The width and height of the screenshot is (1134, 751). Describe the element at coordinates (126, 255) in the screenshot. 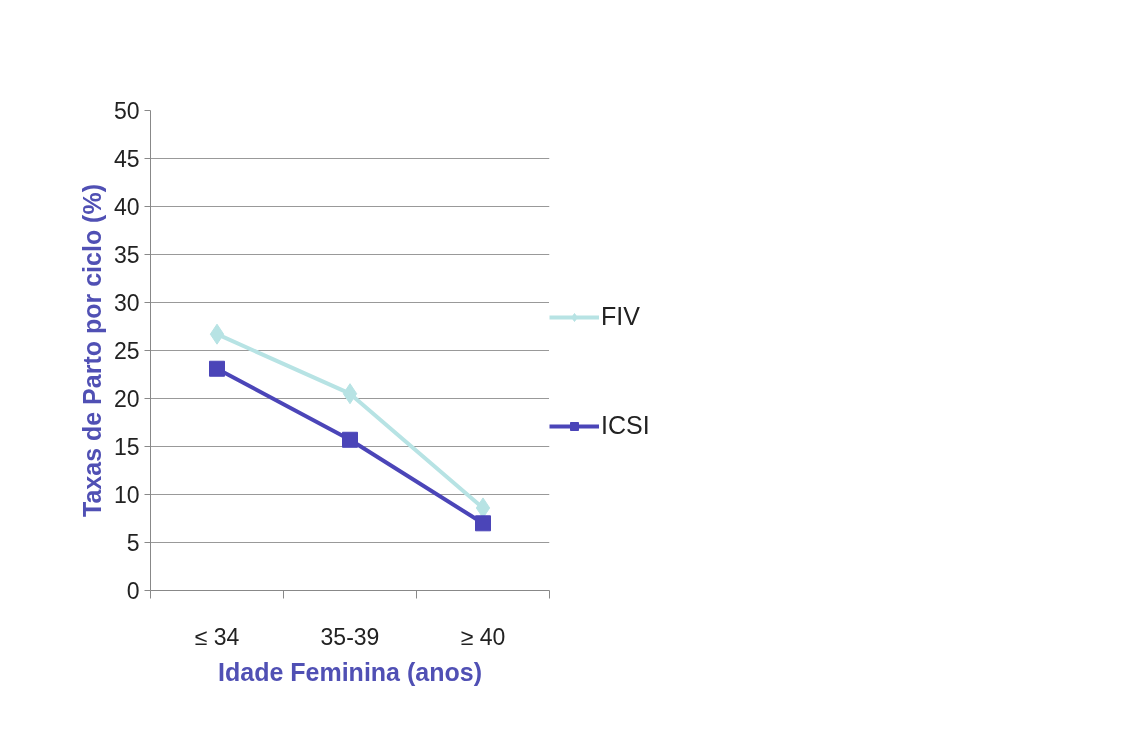

I see `y-tick-label: 35` at that location.